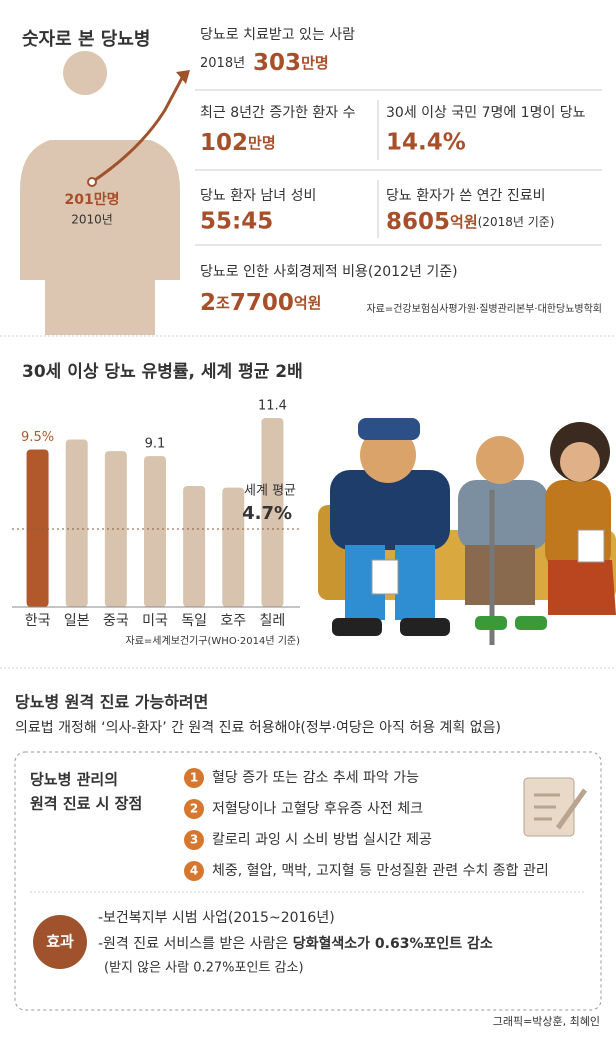 The width and height of the screenshot is (616, 1039). Describe the element at coordinates (38, 621) in the screenshot. I see `x-tick-label: 한국` at that location.